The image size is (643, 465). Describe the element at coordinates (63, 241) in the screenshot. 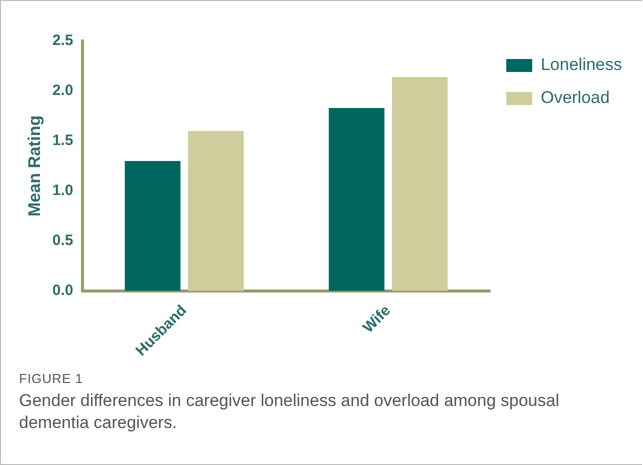

I see `y-tick-label: 0.5` at that location.